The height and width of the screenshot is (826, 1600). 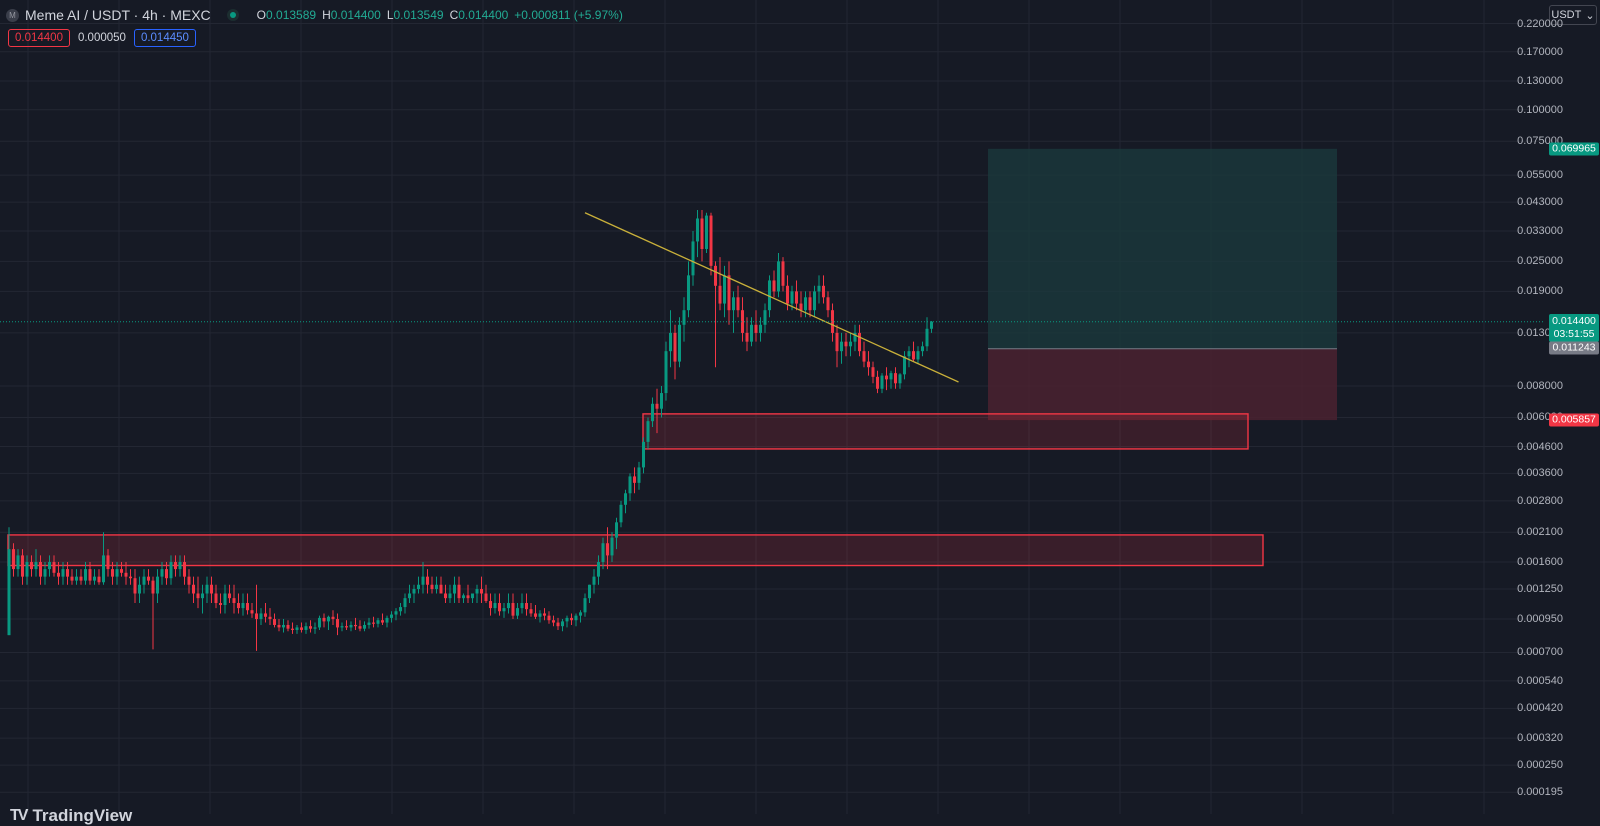 I want to click on trendline, so click(x=771, y=297).